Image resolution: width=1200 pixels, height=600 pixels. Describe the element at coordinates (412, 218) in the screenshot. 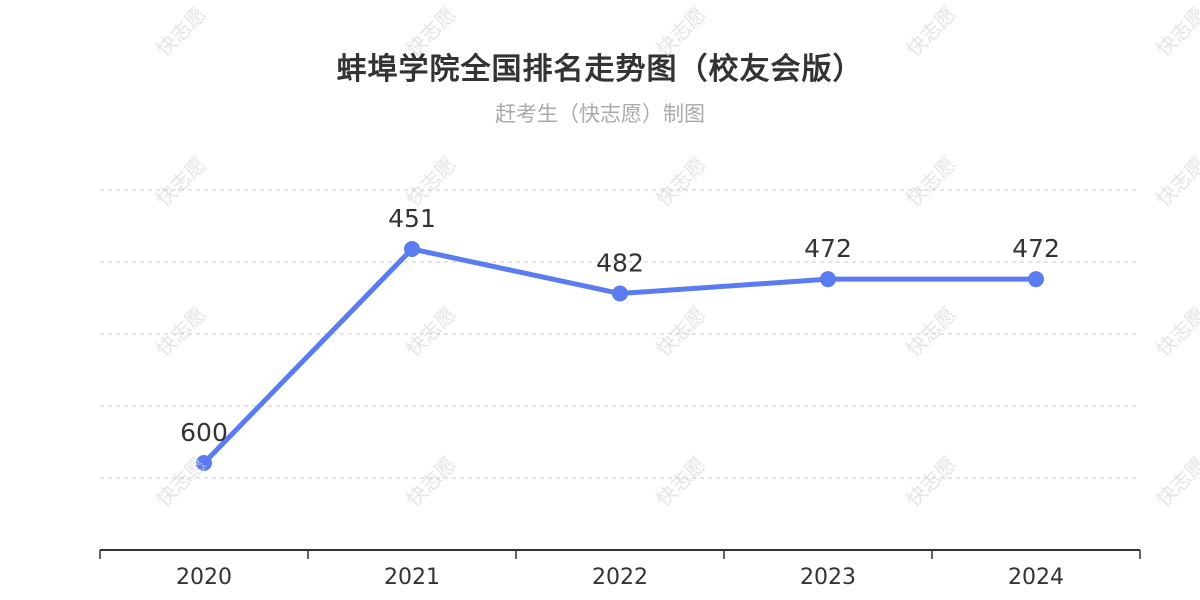

I see `data-label: 451` at that location.